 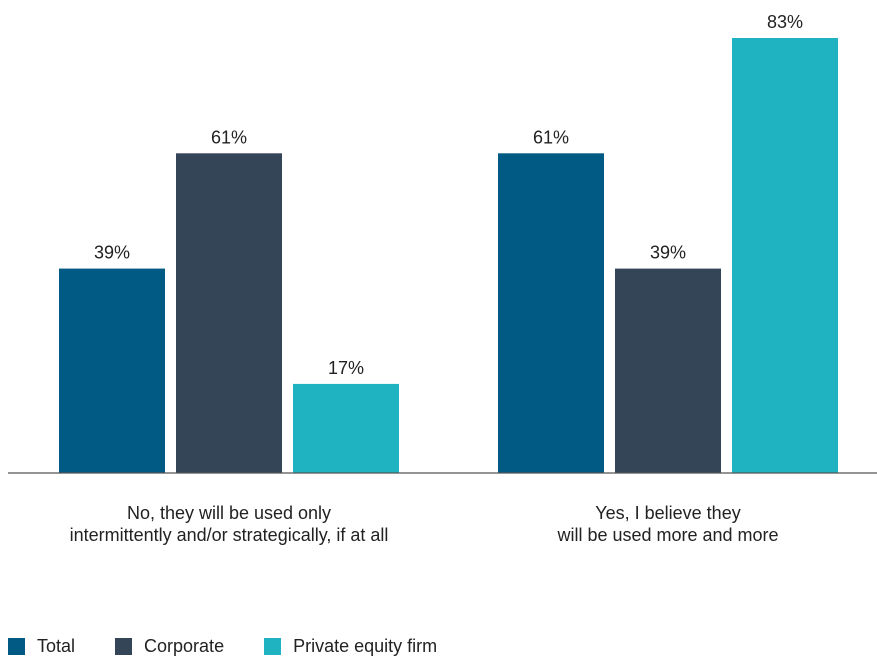 What do you see at coordinates (668, 253) in the screenshot?
I see `data-label-corporate-yes: 39%` at bounding box center [668, 253].